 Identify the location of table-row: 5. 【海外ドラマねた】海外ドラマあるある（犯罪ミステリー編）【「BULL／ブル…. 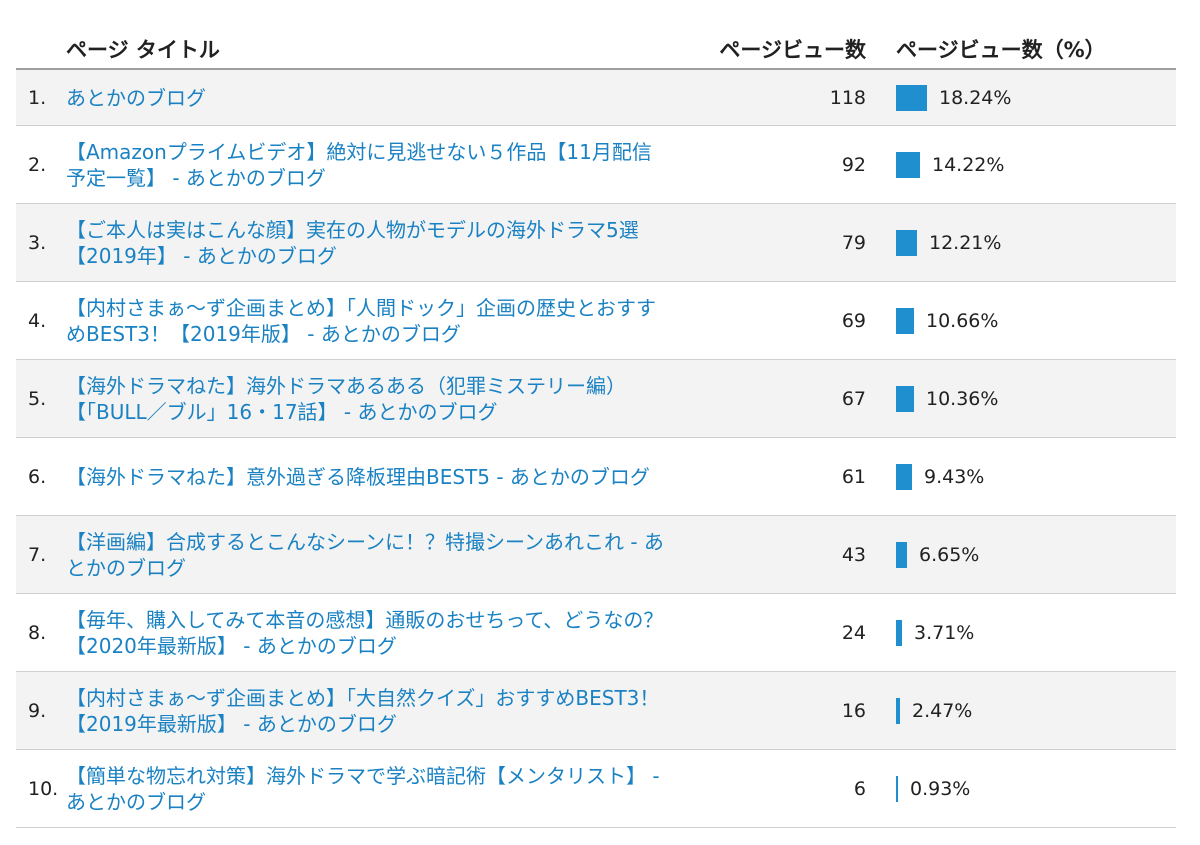
(596, 399).